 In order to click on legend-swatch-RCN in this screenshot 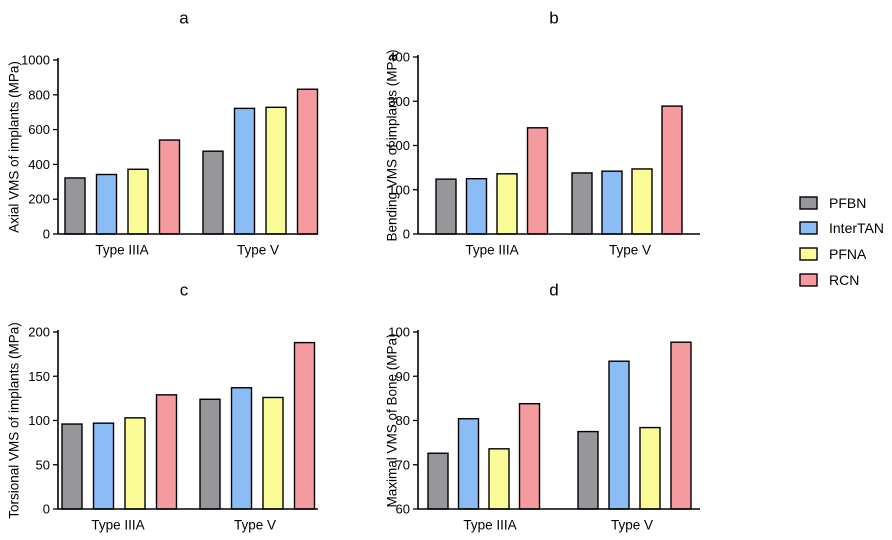, I will do `click(808, 280)`.